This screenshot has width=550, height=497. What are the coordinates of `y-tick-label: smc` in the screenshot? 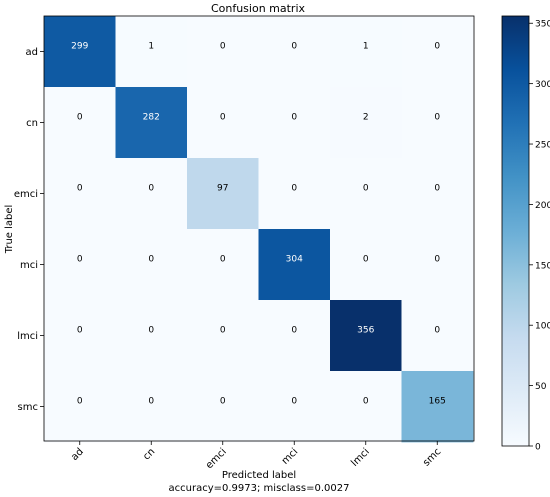 It's located at (28, 407).